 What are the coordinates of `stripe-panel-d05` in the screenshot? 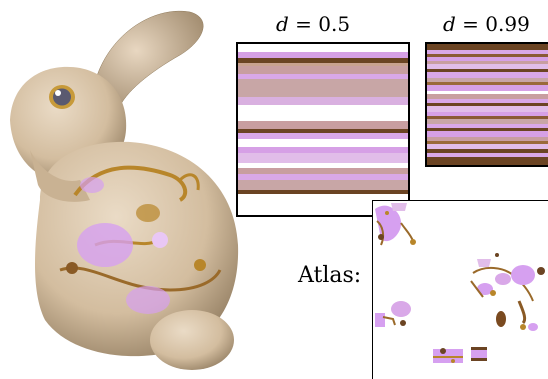 It's located at (323, 129).